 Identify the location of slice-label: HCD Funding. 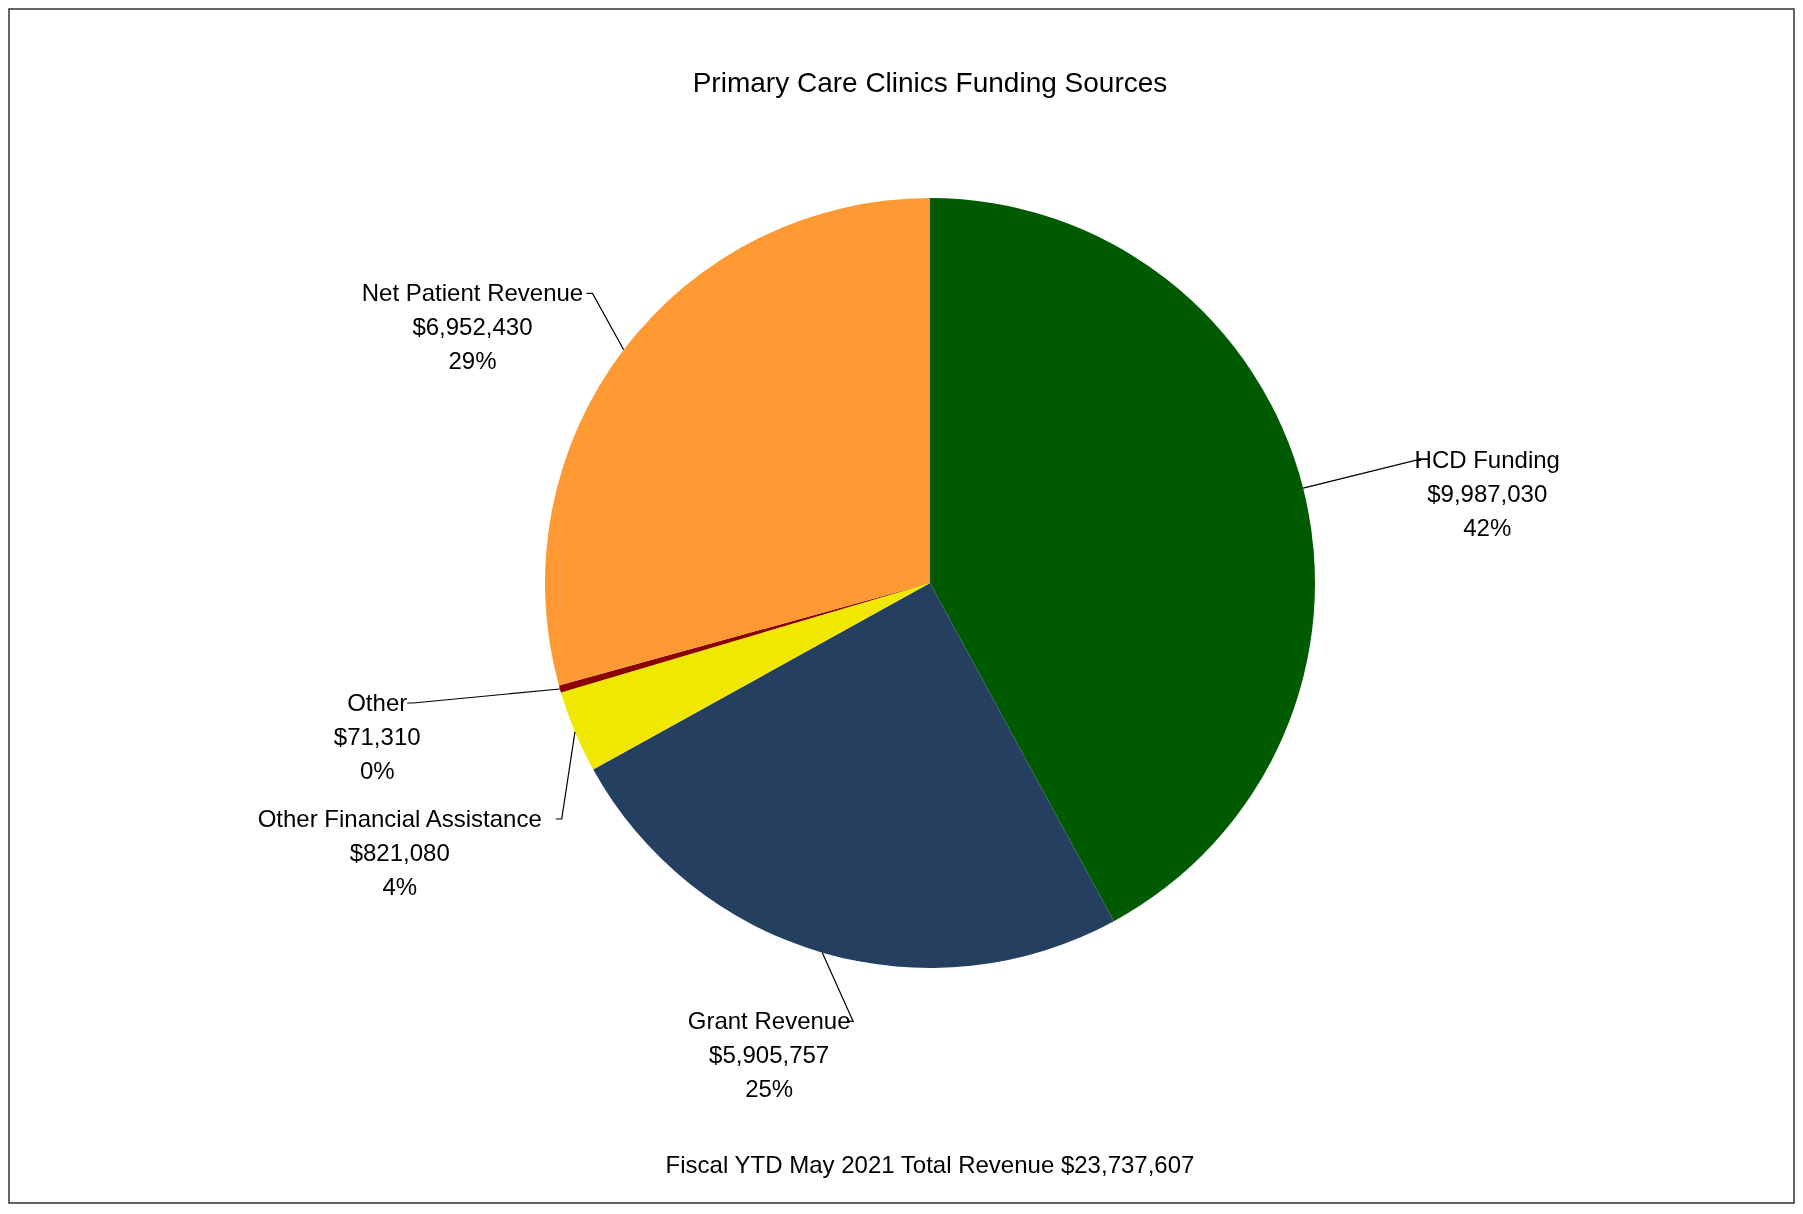
(1487, 460).